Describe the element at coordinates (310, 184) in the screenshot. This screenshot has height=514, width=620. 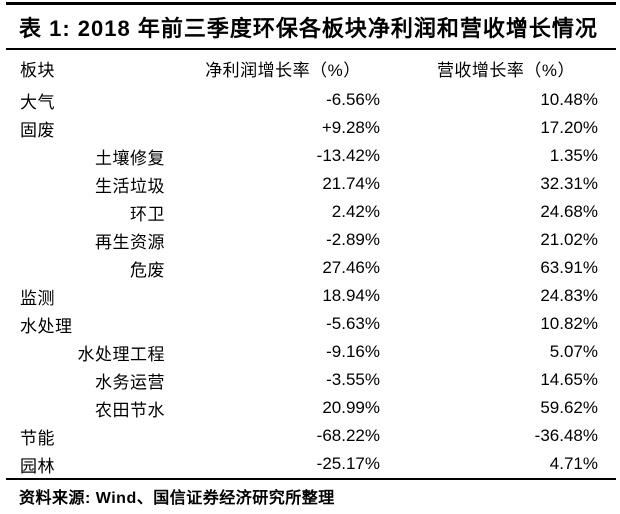
I see `table-row: 生活垃圾 21.74% 32.31%` at that location.